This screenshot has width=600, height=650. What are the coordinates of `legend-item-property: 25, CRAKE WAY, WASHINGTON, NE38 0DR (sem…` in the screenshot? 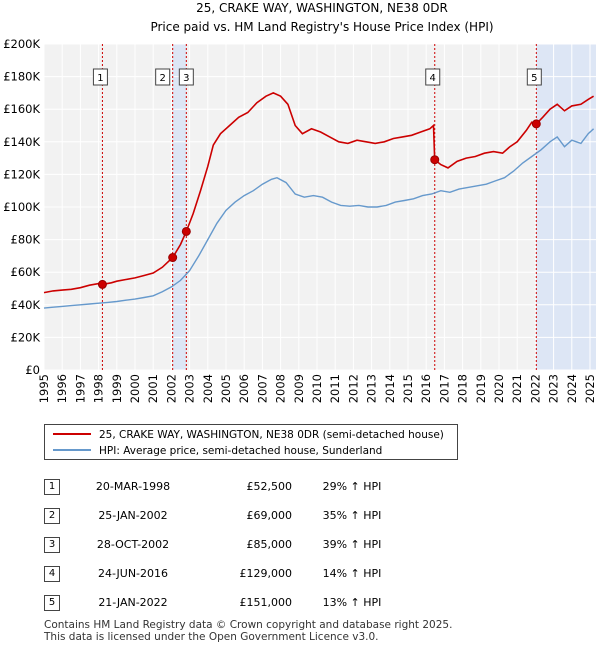 It's located at (248, 435).